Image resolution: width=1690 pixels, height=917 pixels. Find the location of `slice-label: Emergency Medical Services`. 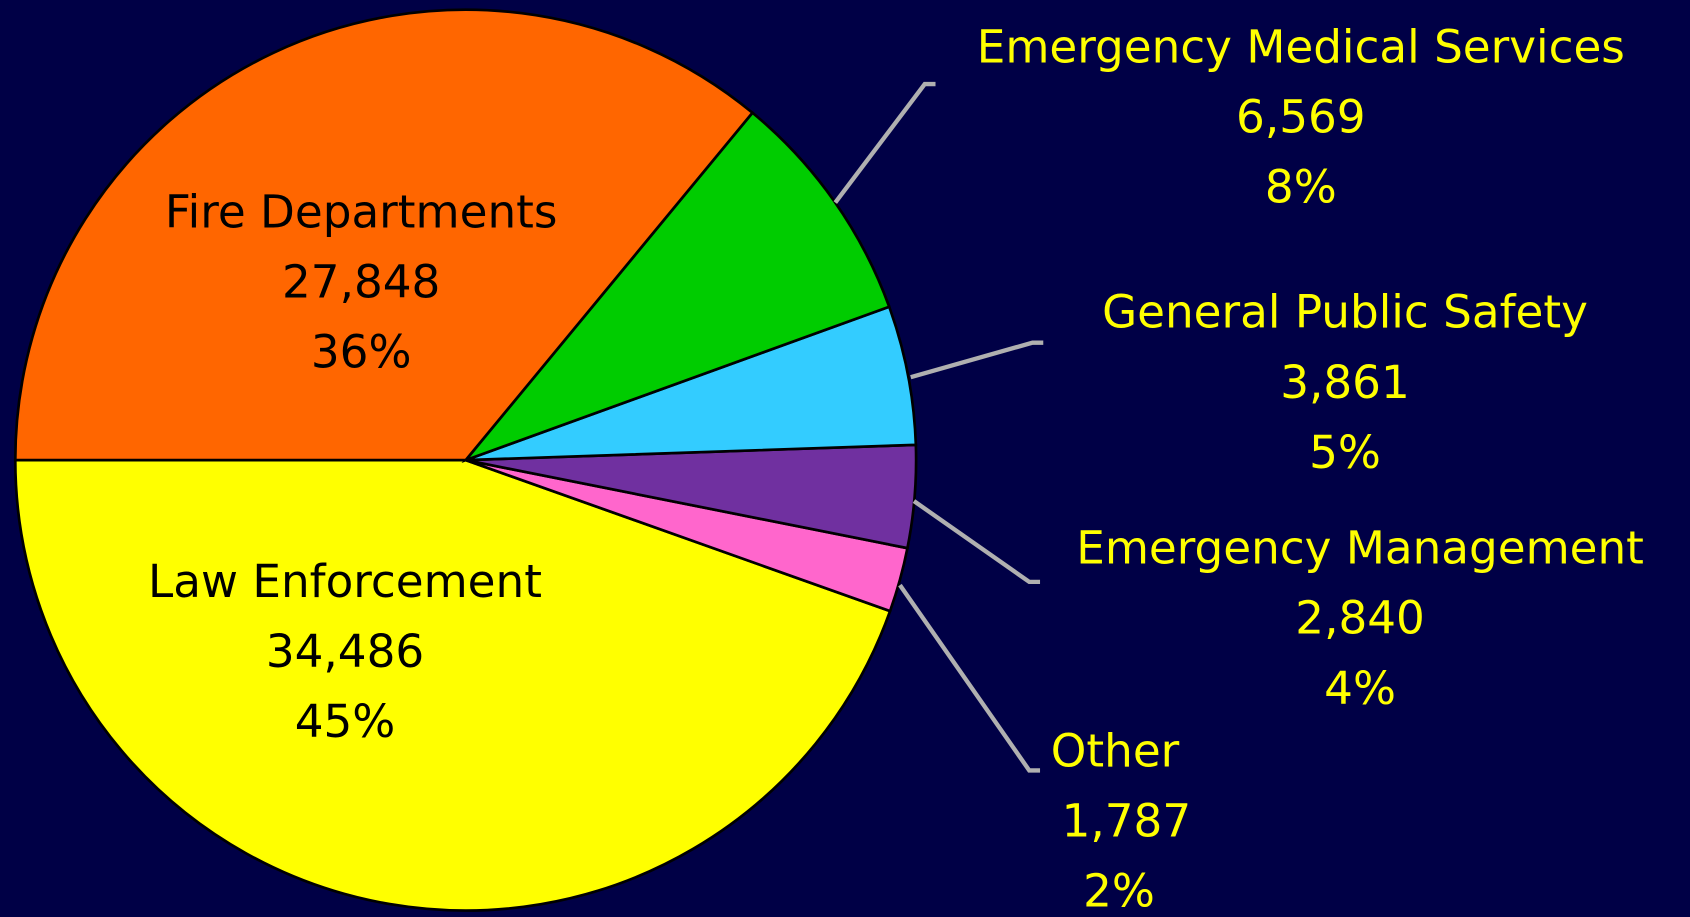

slice-label: Emergency Medical Services is located at coordinates (1301, 47).